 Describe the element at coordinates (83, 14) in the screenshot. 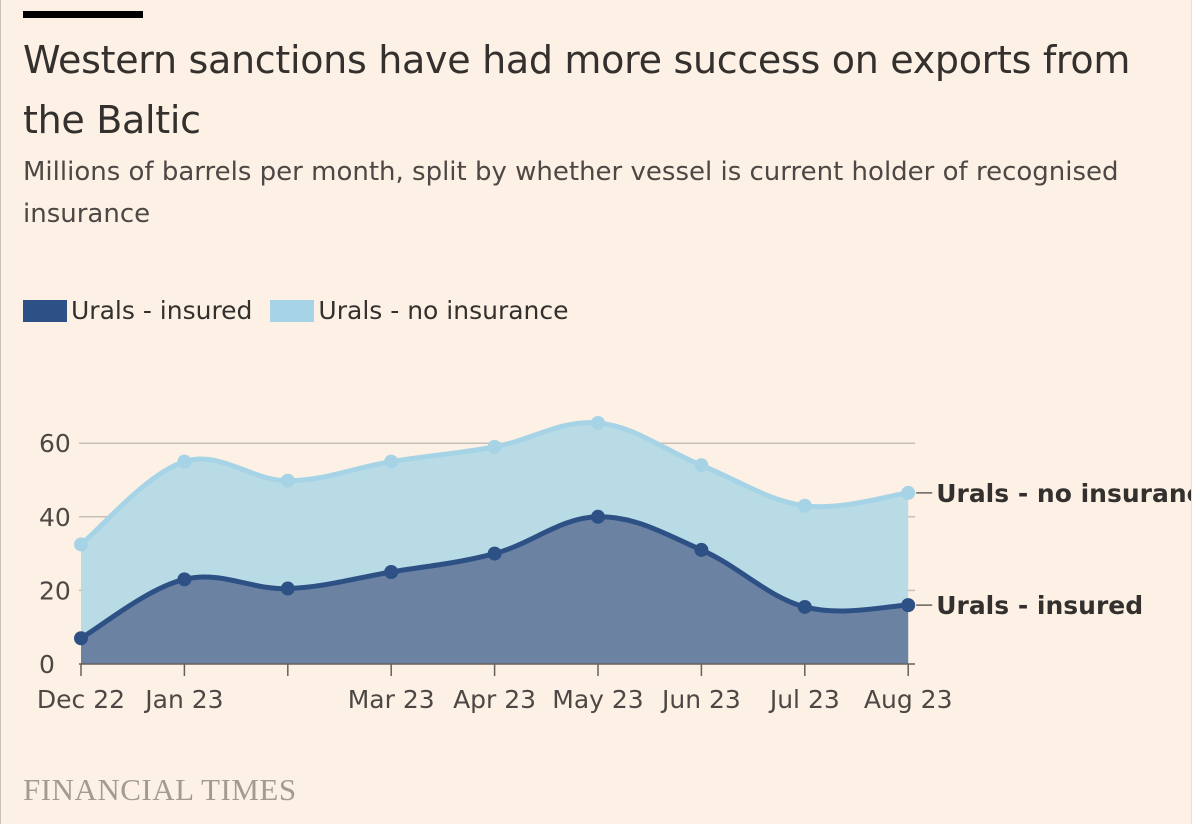

I see `header-accent-bar` at that location.